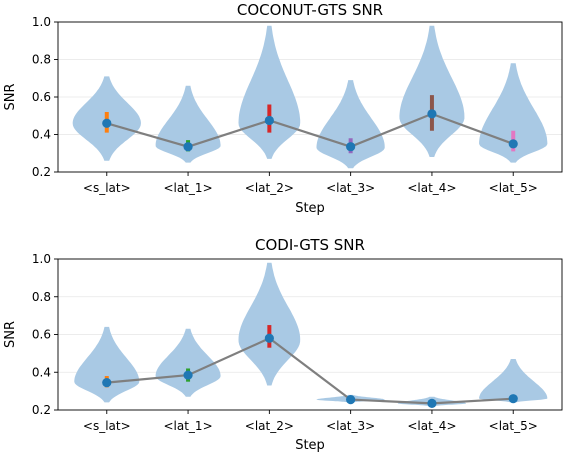 This screenshot has height=454, width=567. I want to click on chart-title: COCONUT-GTS SNR, so click(310, 10).